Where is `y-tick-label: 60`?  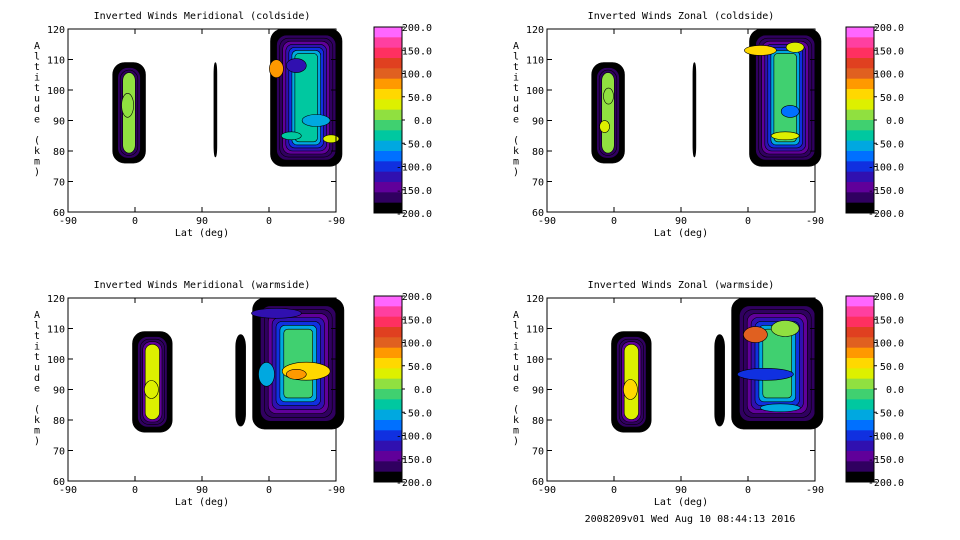
y-tick-label: 60 is located at coordinates (59, 213).